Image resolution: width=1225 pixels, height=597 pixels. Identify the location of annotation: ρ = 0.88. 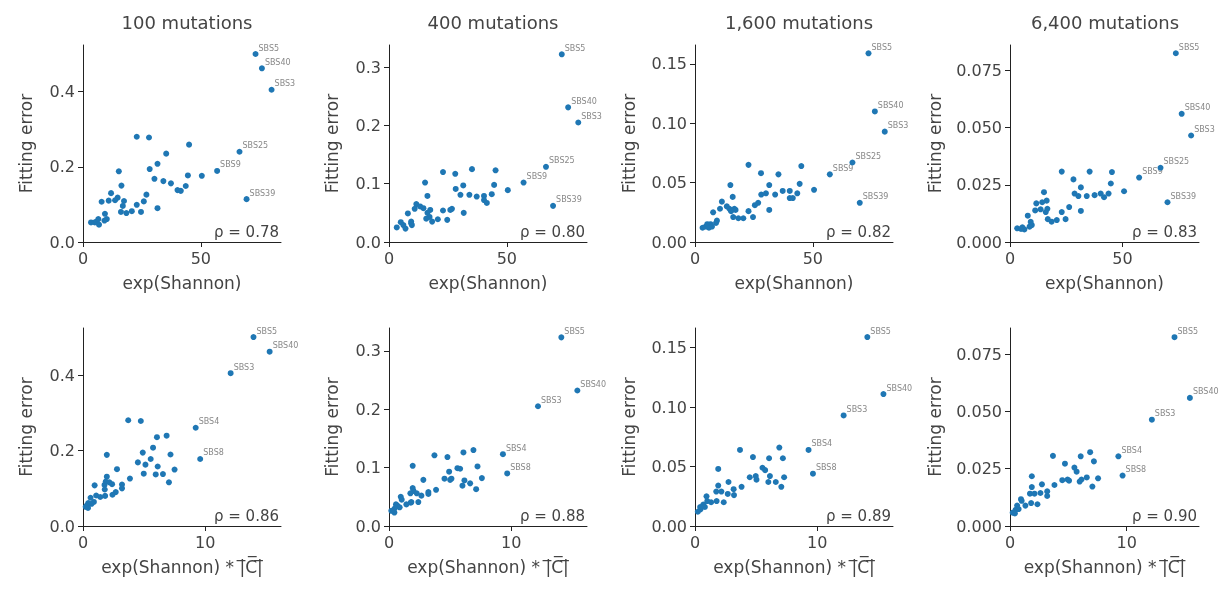
(552, 515).